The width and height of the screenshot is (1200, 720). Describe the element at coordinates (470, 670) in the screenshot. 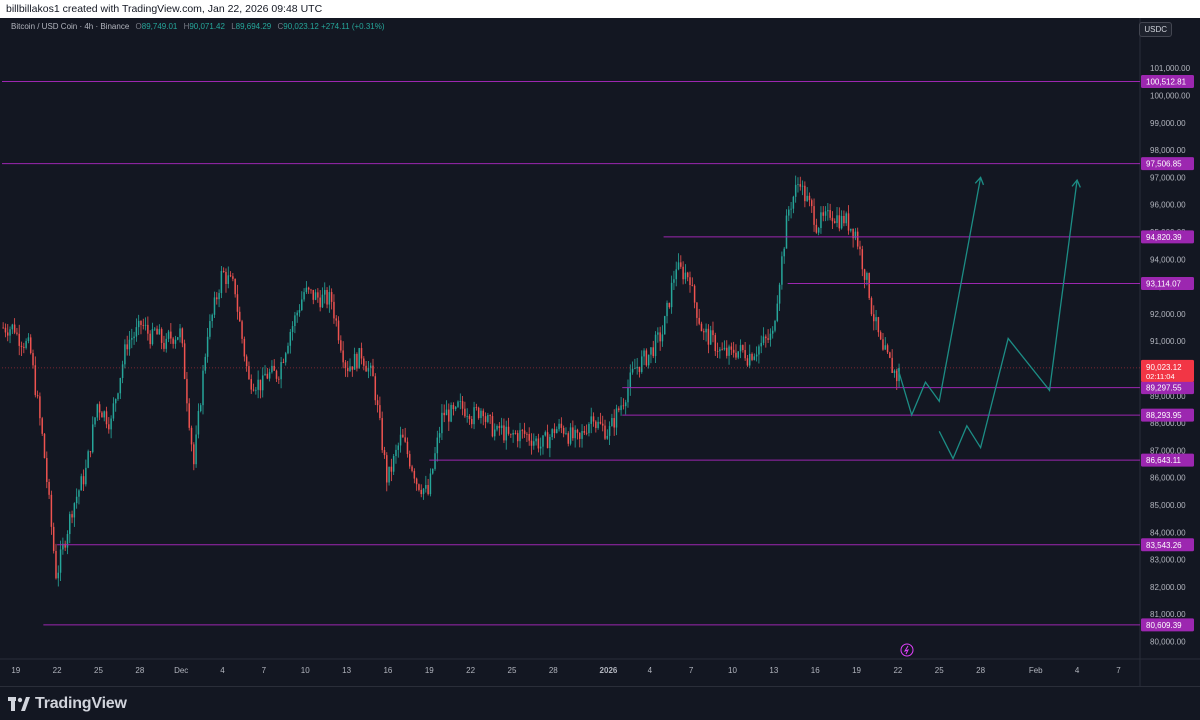

I see `x-tick-label: 22` at that location.